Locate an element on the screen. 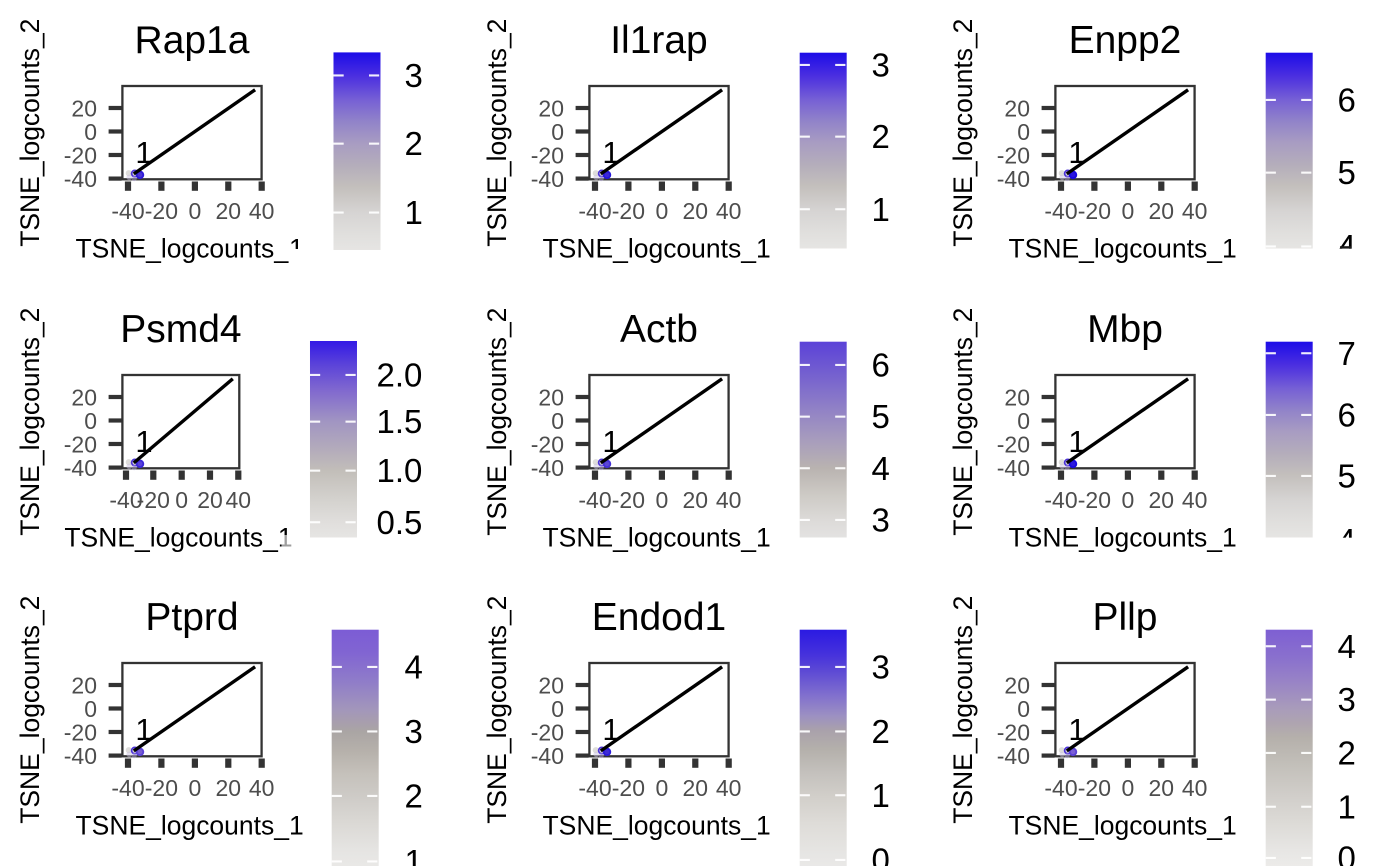 This screenshot has width=1400, height=866. svg-text: Endod1 is located at coordinates (658, 617).